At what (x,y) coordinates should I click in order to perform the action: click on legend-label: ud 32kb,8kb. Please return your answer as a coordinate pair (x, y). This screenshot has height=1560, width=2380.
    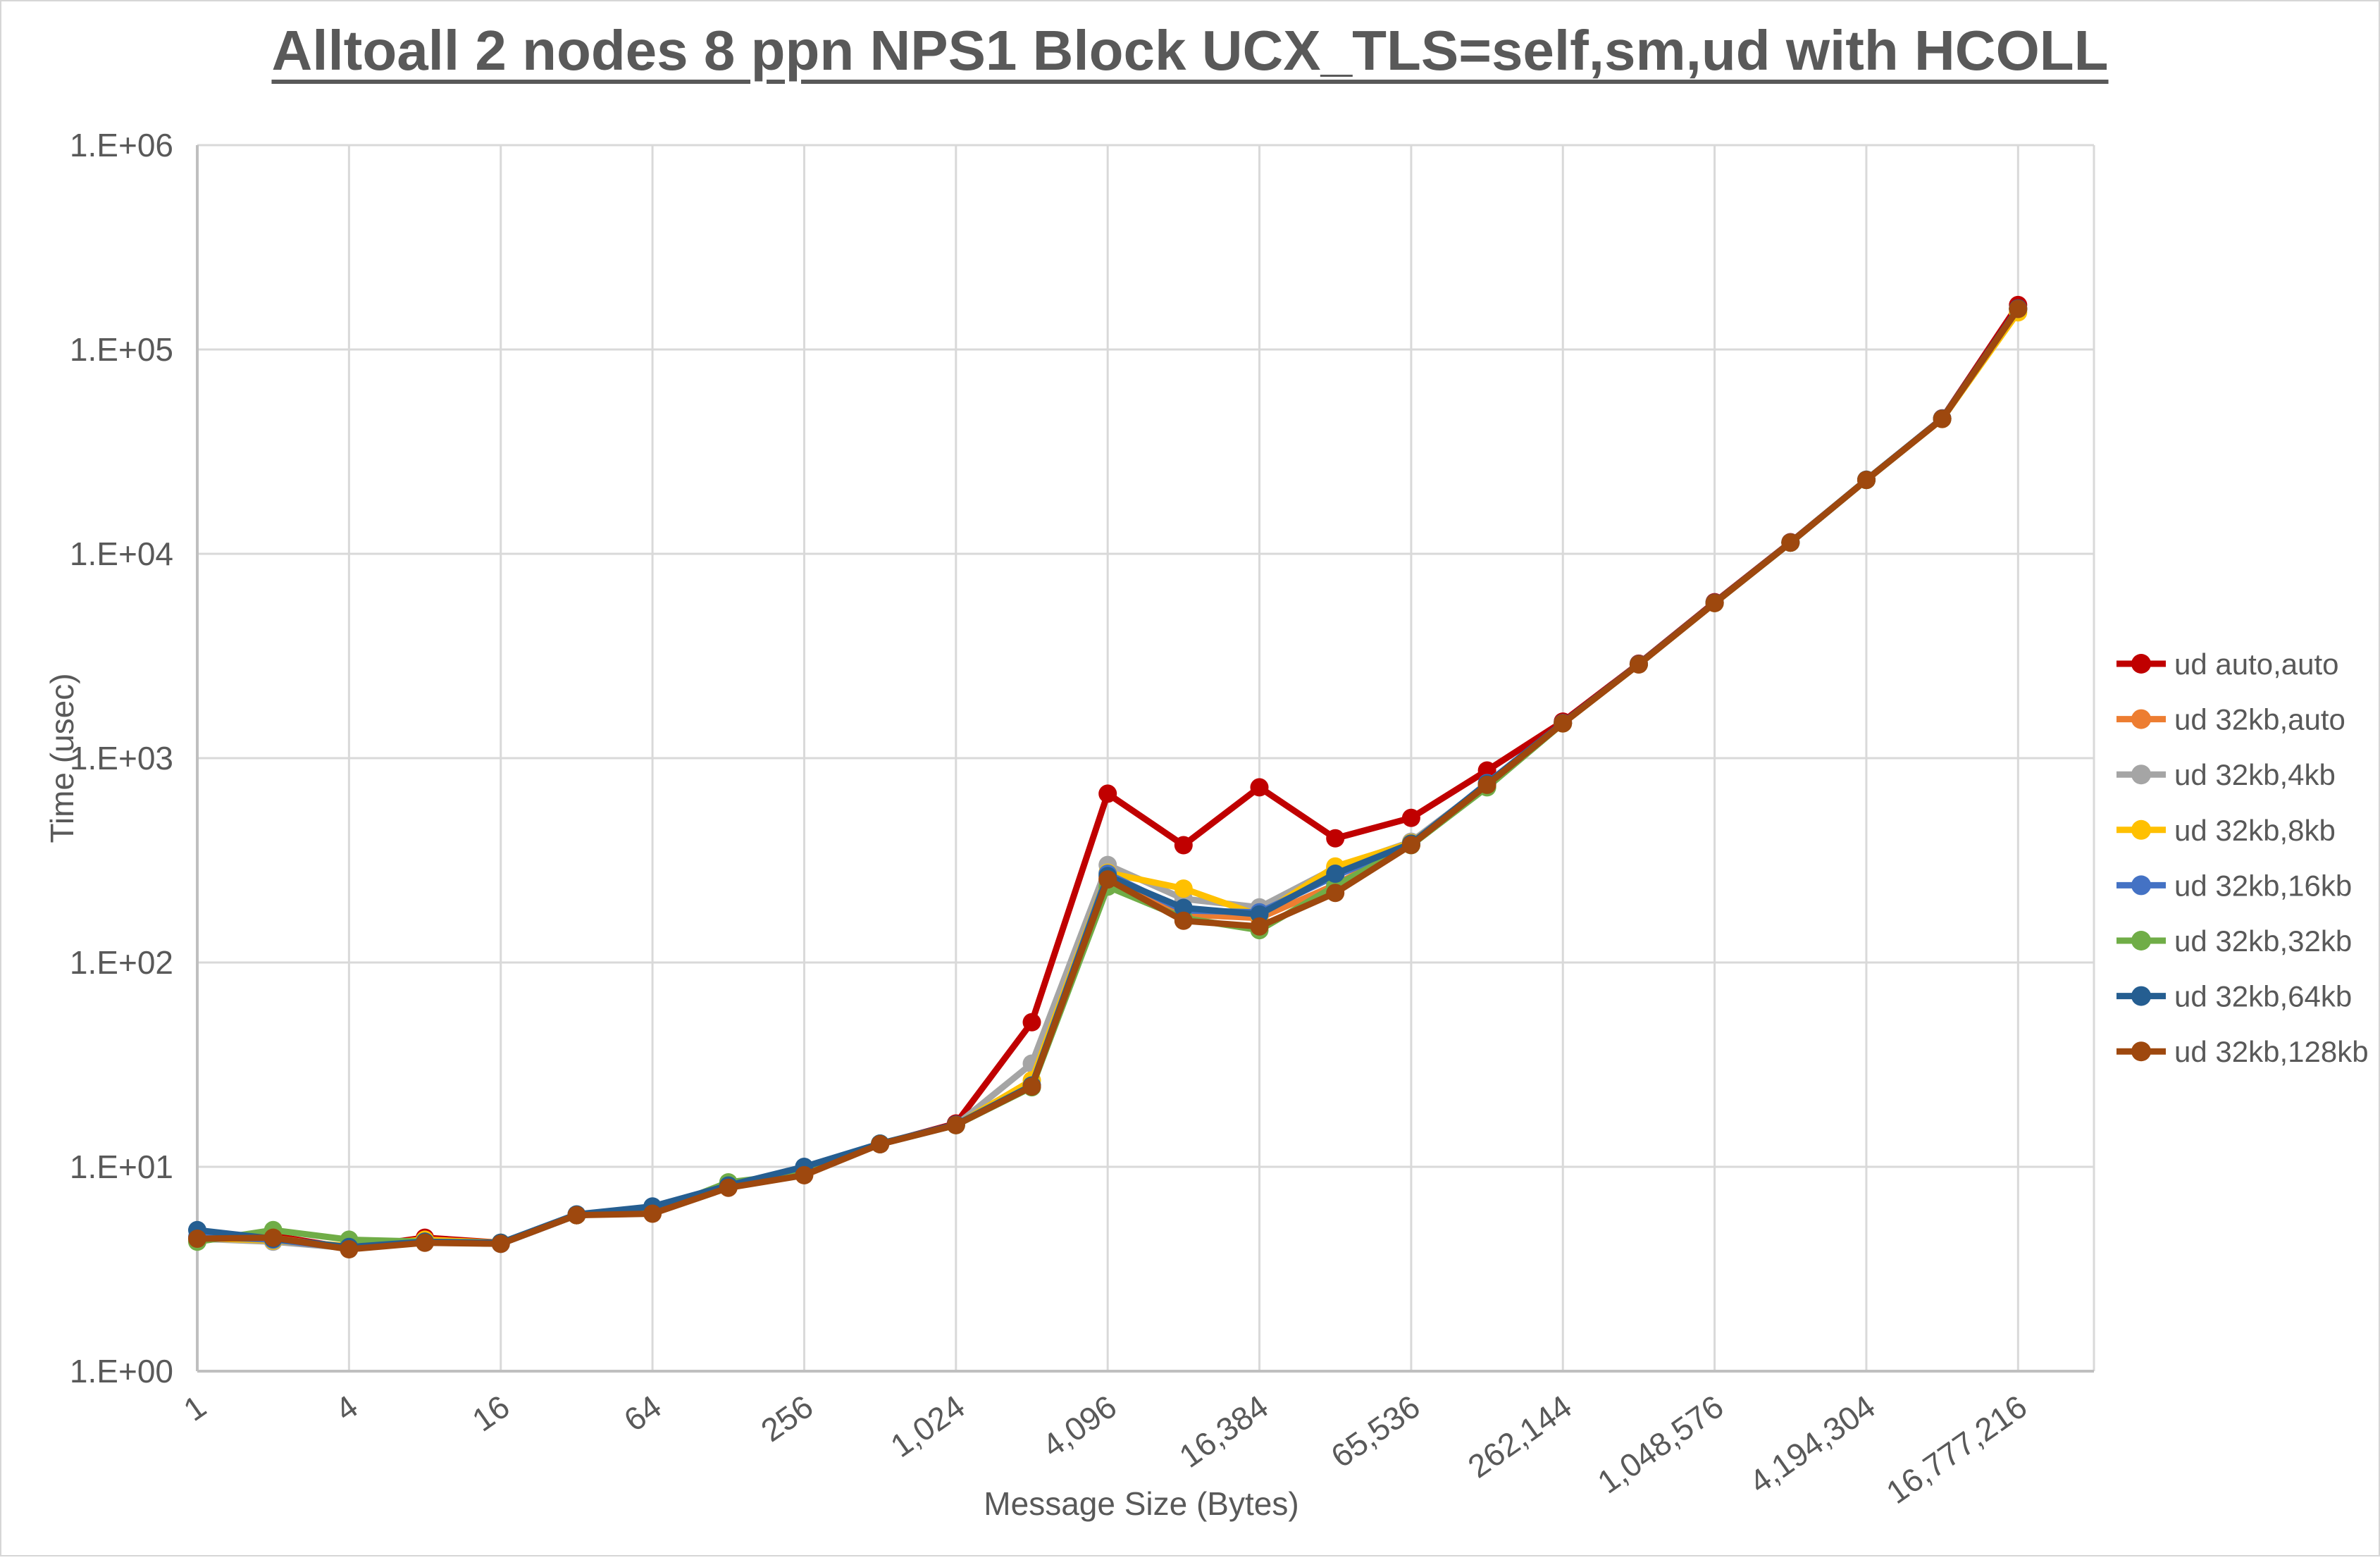
    Looking at the image, I should click on (2255, 830).